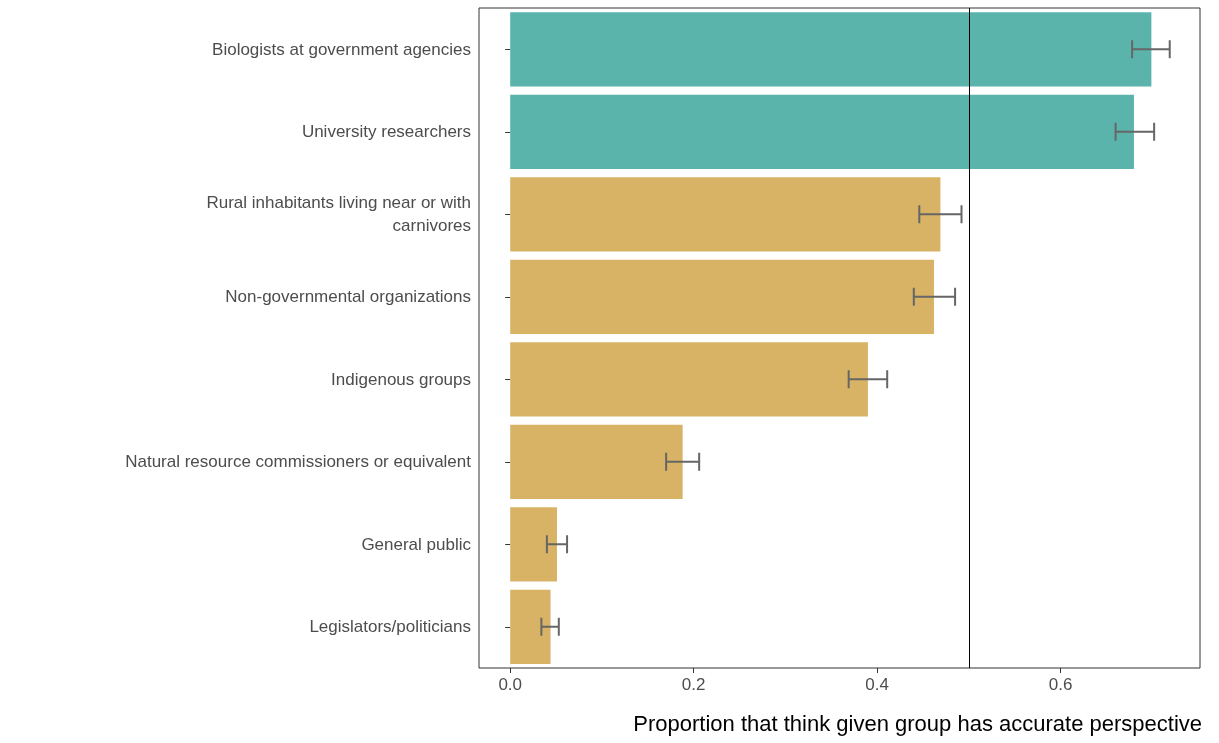 The image size is (1219, 743). What do you see at coordinates (693, 684) in the screenshot?
I see `x-tick-label: 0.2` at bounding box center [693, 684].